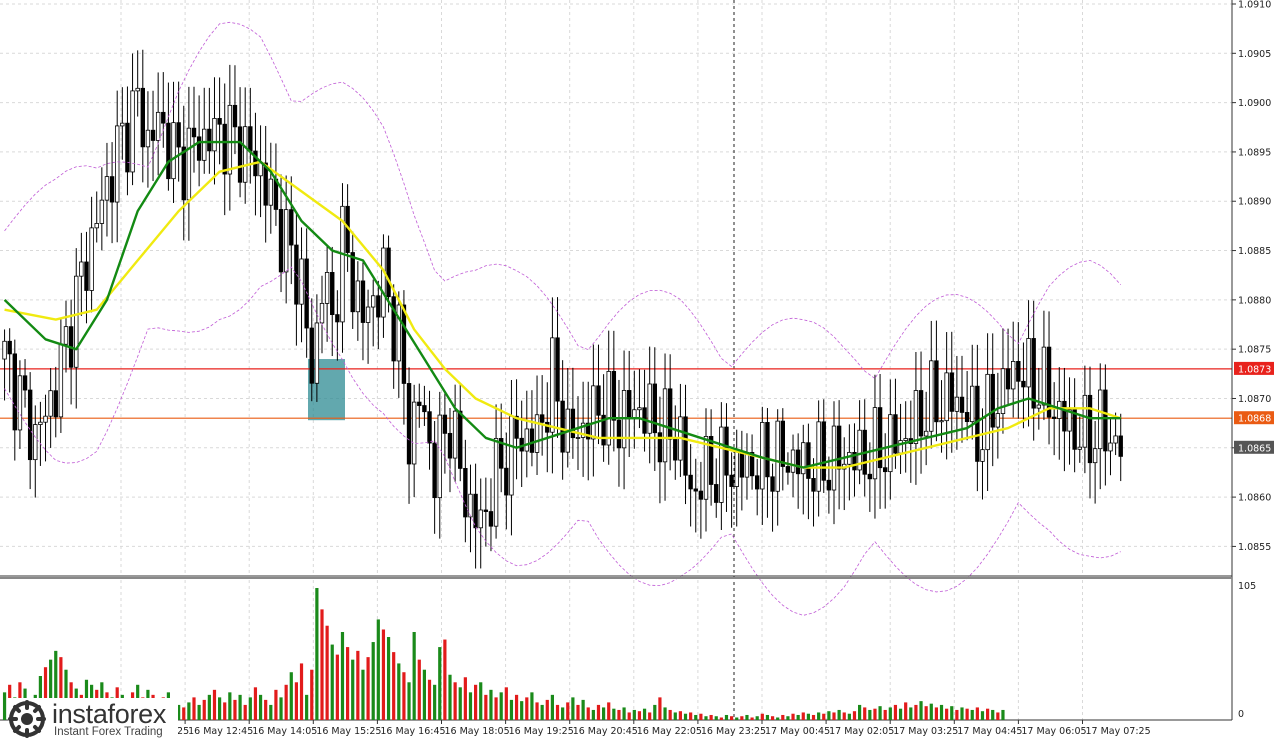 The height and width of the screenshot is (741, 1274). What do you see at coordinates (797, 731) in the screenshot?
I see `time-tick-label: 17 May 00:45` at bounding box center [797, 731].